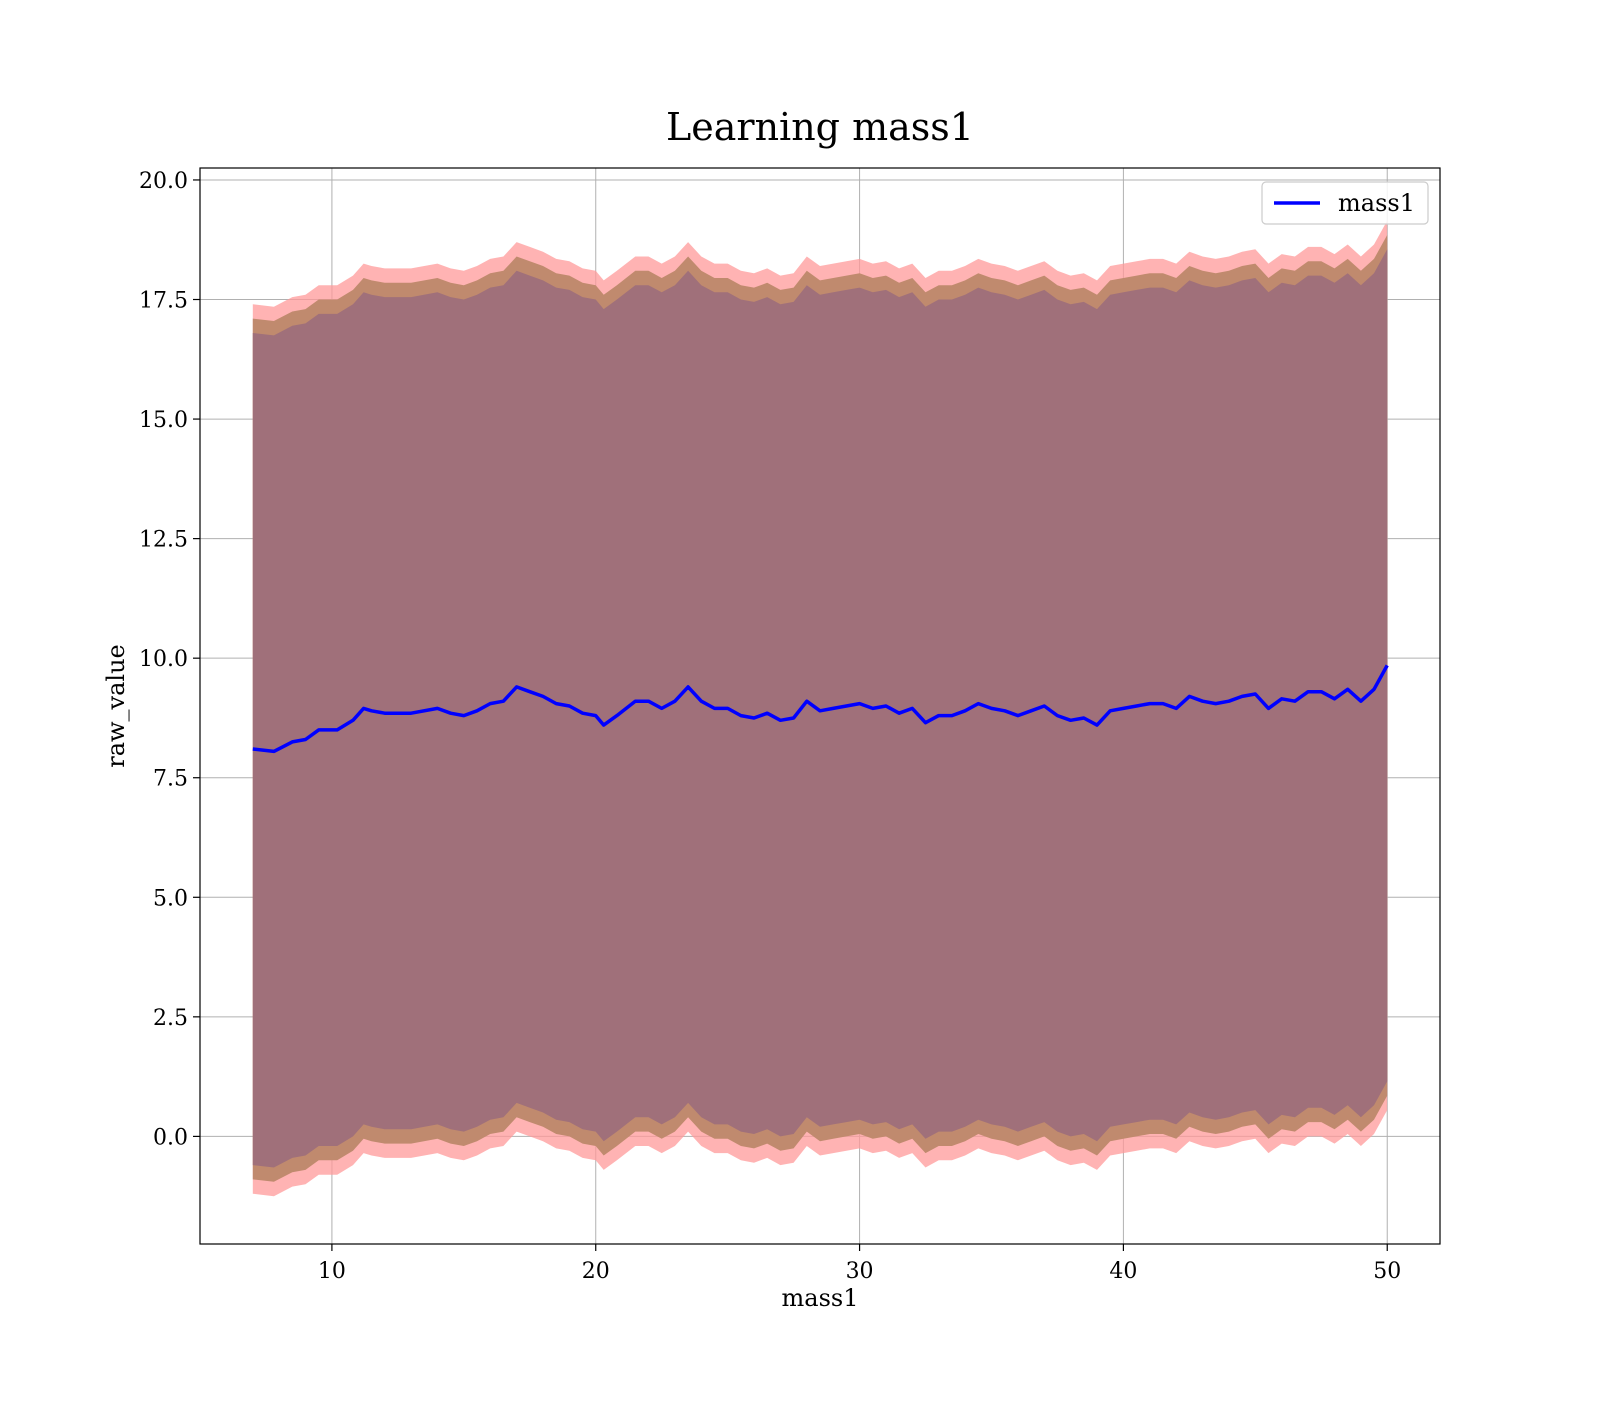  Describe the element at coordinates (170, 898) in the screenshot. I see `y-tick-label: 5.0` at that location.